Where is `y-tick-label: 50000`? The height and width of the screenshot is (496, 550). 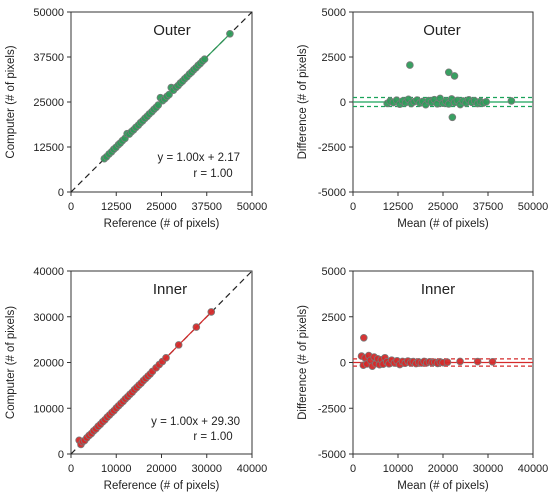
y-tick-label: 50000 is located at coordinates (48, 13).